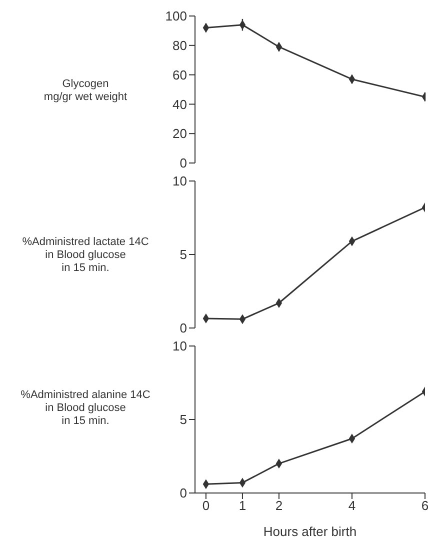 This screenshot has height=553, width=448. What do you see at coordinates (85, 255) in the screenshot?
I see `y-axis-title: %Administred lactate 14C in Blood glucose in 15 min.` at bounding box center [85, 255].